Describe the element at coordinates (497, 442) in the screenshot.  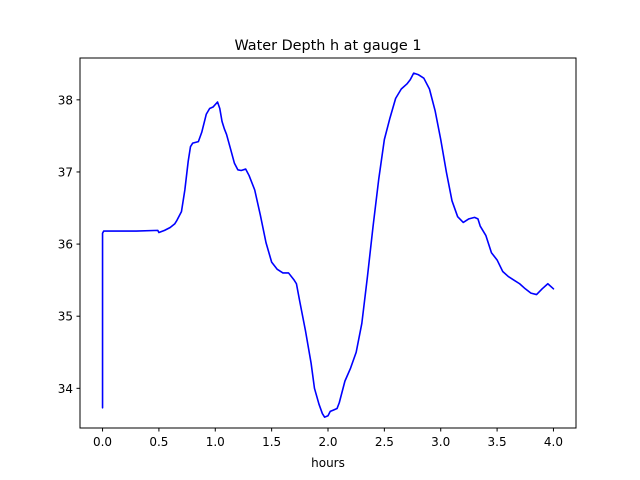
I see `x-tick-label: 3.5` at that location.